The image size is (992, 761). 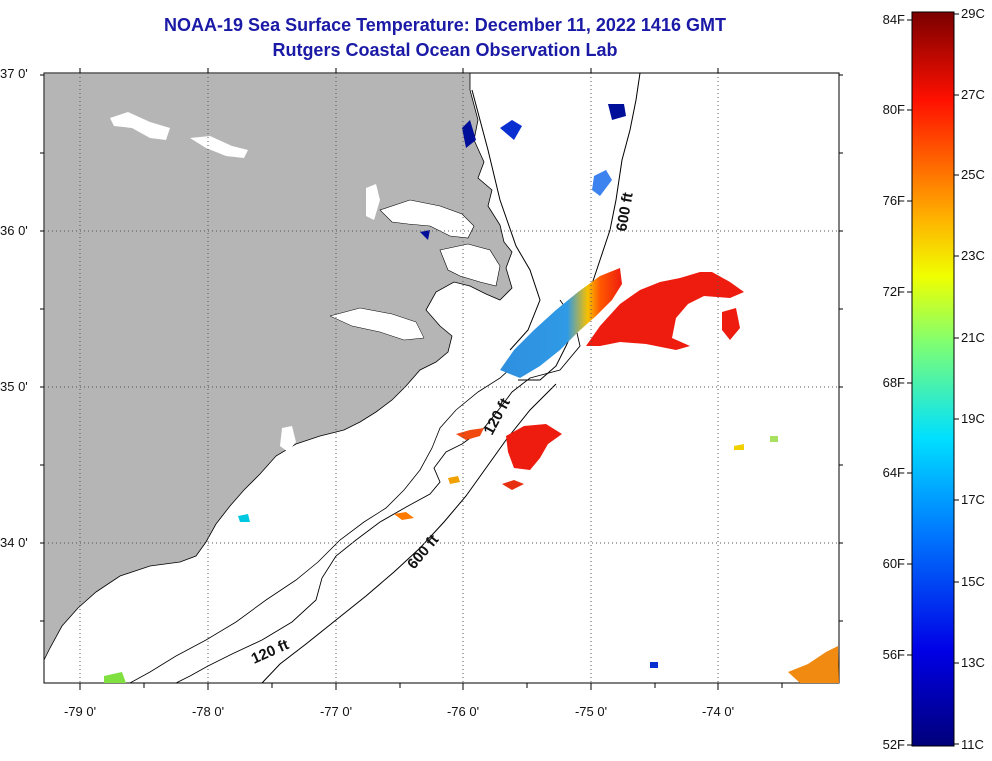 I want to click on neuse-river, so click(x=377, y=324).